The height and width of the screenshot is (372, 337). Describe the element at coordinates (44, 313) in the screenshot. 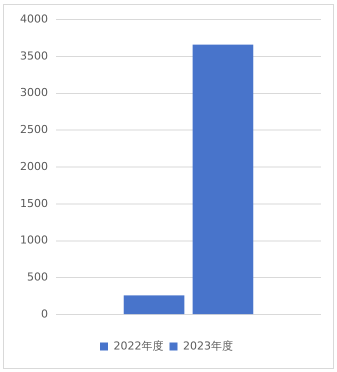

I see `y-tick-label: 0` at that location.